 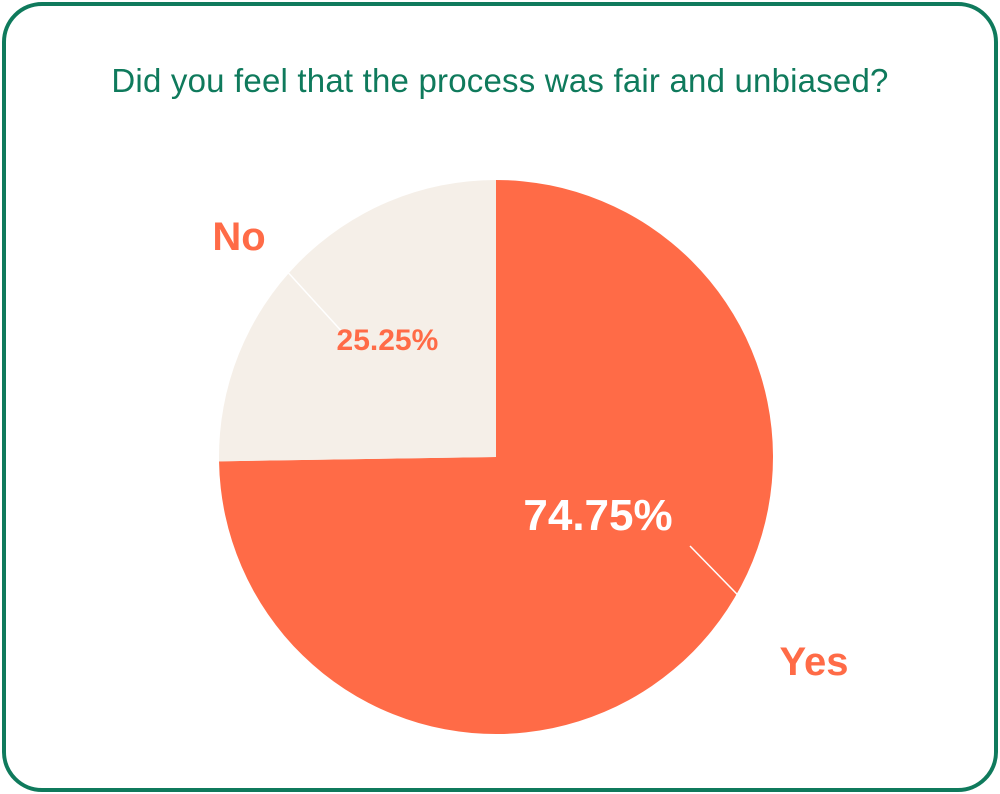 What do you see at coordinates (358, 320) in the screenshot?
I see `pie-slice-no` at bounding box center [358, 320].